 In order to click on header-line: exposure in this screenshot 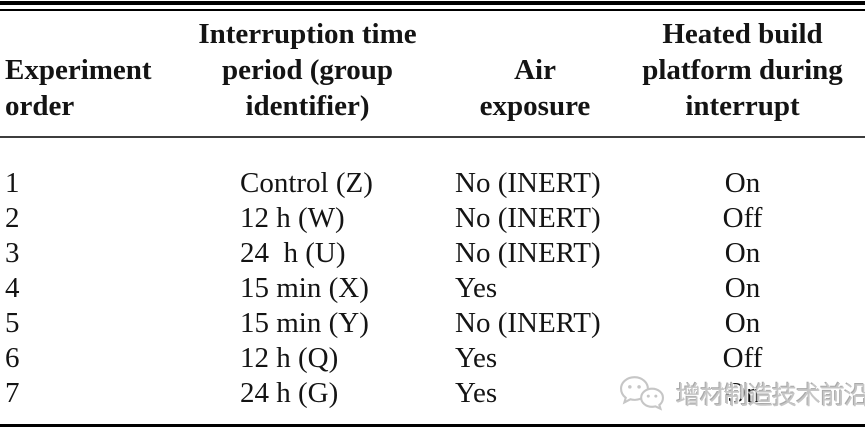, I will do `click(535, 106)`.